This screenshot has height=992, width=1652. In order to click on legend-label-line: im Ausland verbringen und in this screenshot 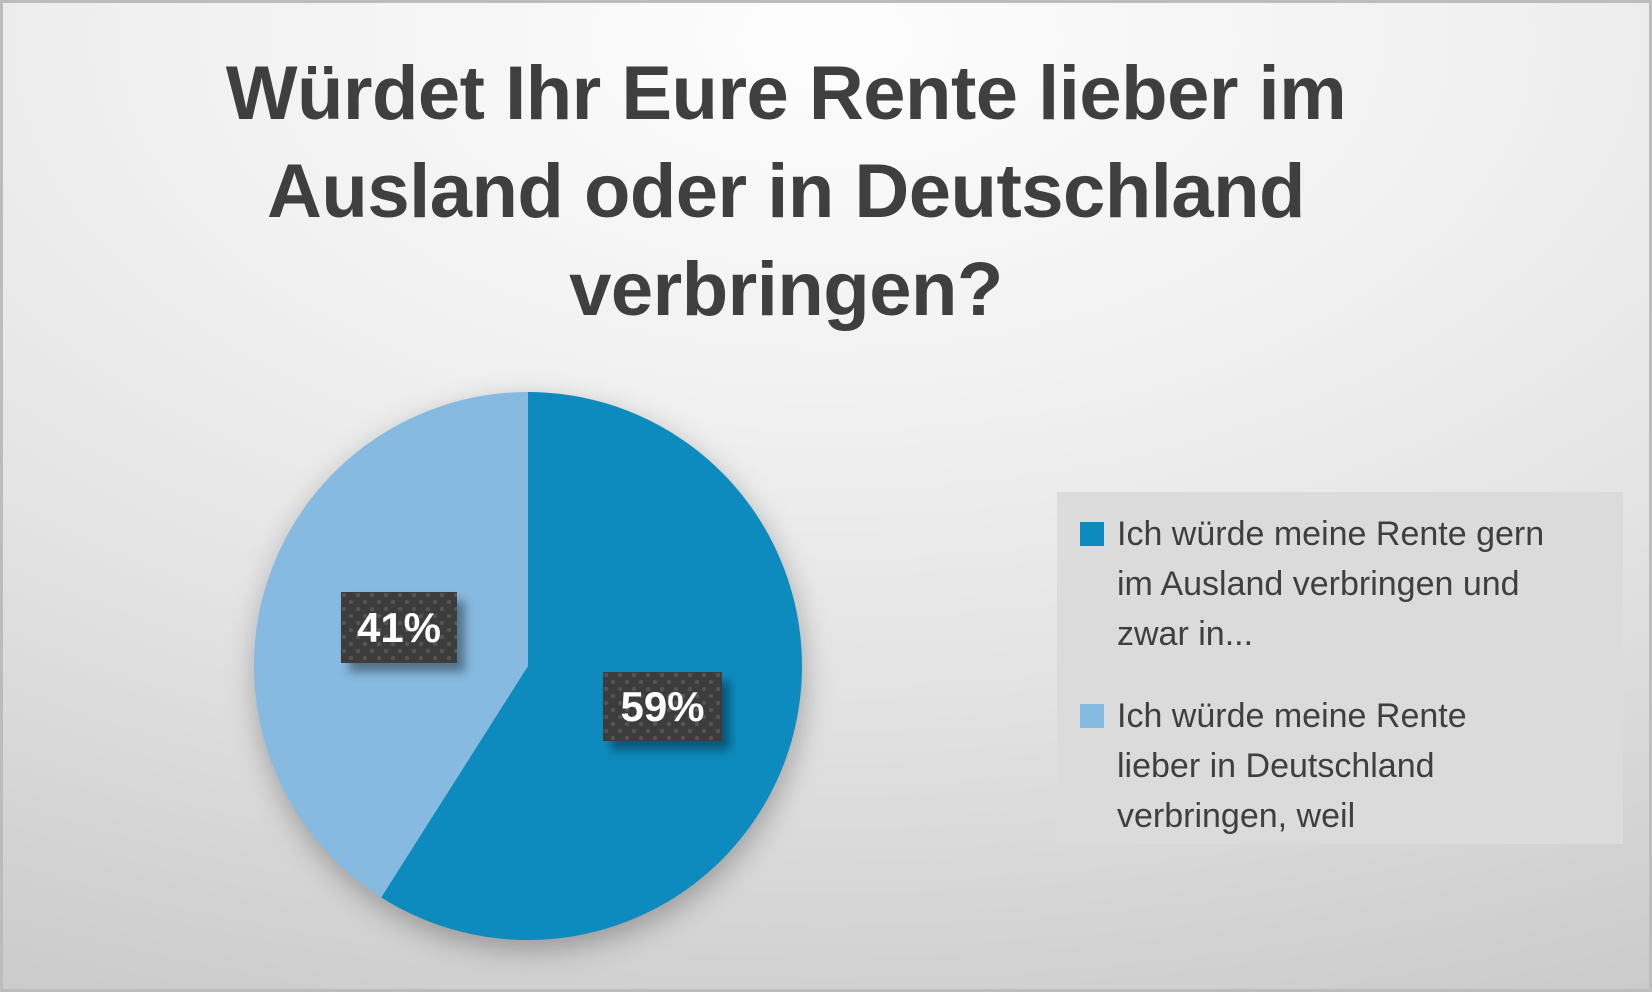, I will do `click(1318, 584)`.